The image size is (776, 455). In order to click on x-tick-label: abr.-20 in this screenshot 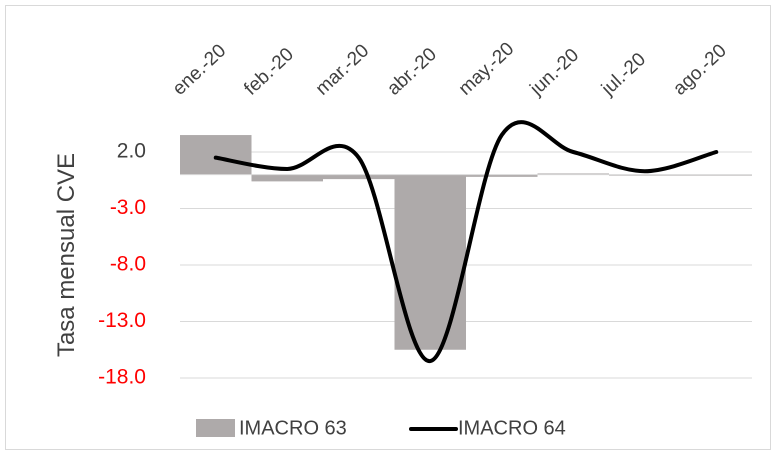, I will do `click(412, 72)`.